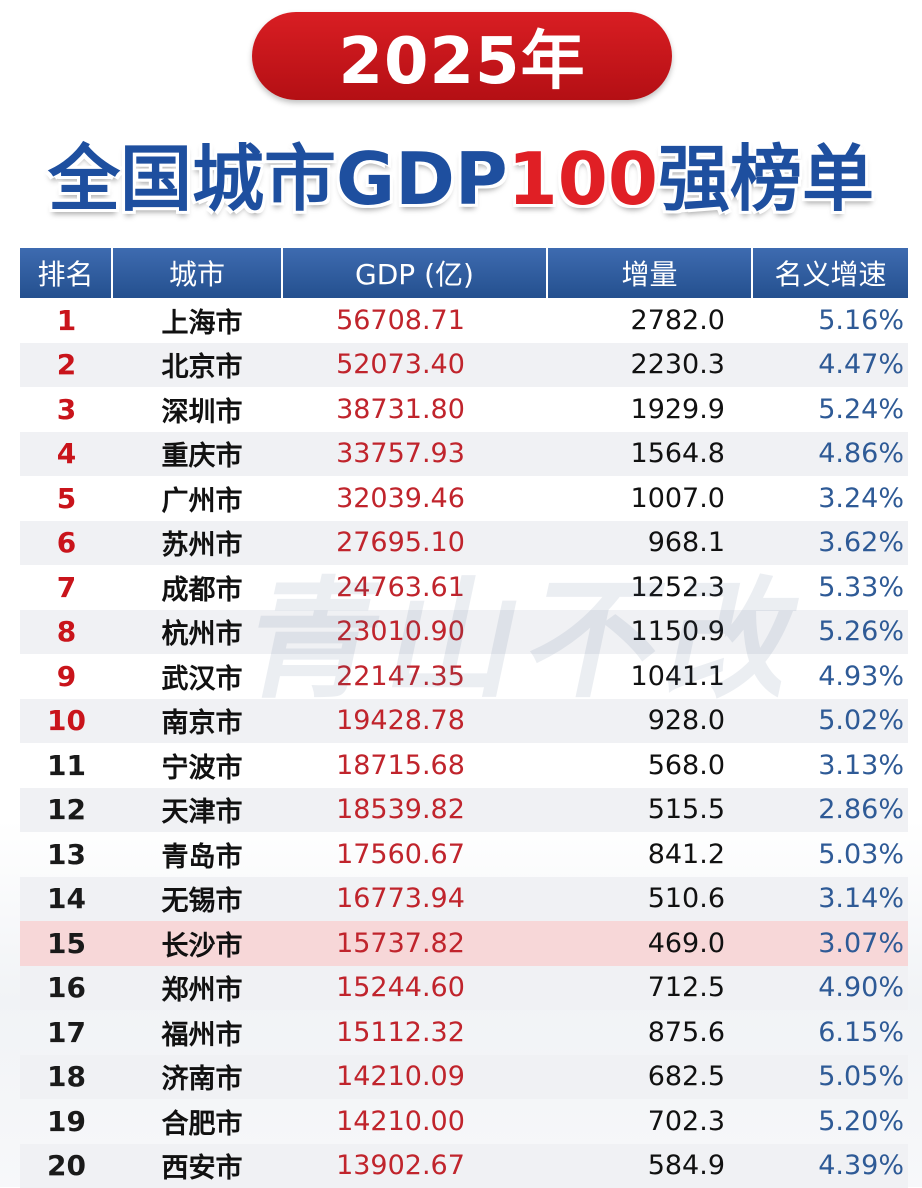 Image resolution: width=922 pixels, height=1188 pixels. Describe the element at coordinates (650, 765) in the screenshot. I see `increment-cell: 568.0` at that location.